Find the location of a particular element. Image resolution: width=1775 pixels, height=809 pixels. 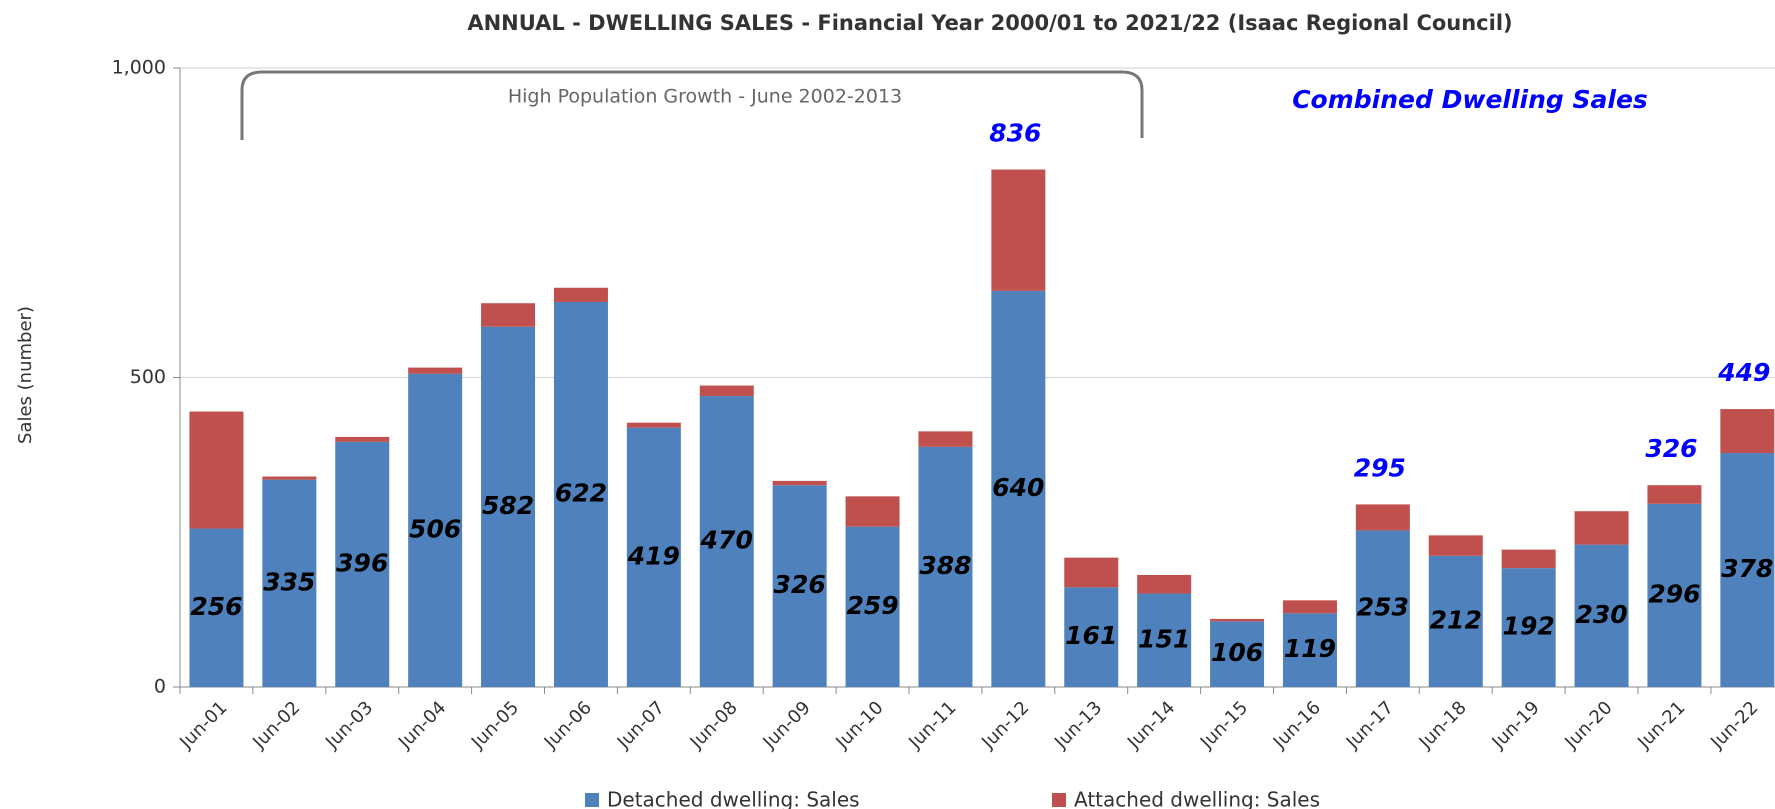

data-label: 212 is located at coordinates (1456, 619).